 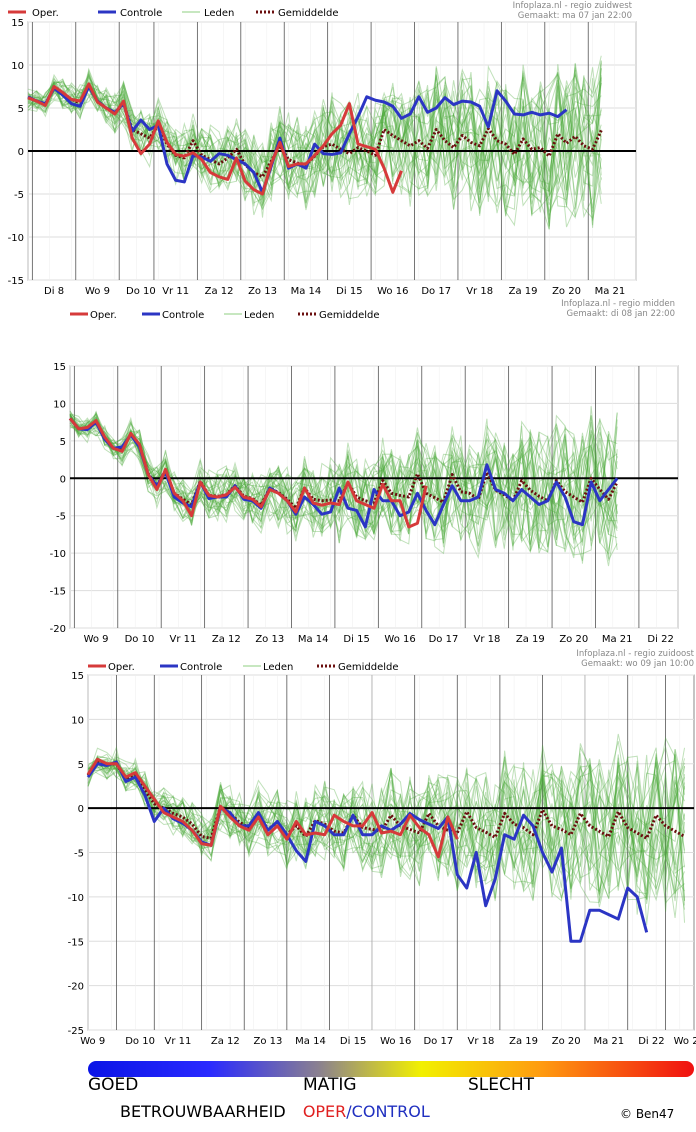 I want to click on made-label: Gemaakt: wo 09 jan 10:00, so click(x=637, y=664).